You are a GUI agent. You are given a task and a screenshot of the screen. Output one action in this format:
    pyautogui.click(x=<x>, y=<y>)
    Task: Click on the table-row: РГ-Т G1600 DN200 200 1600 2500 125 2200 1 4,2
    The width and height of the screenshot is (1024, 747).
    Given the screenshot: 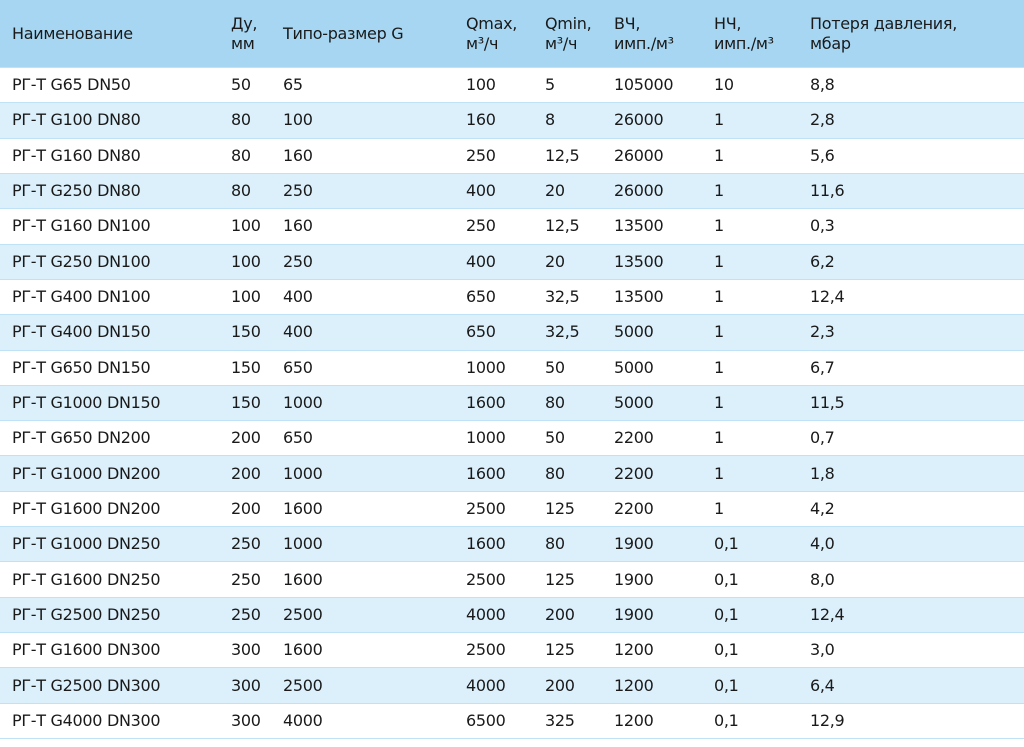 What is the action you would take?
    pyautogui.click(x=512, y=510)
    